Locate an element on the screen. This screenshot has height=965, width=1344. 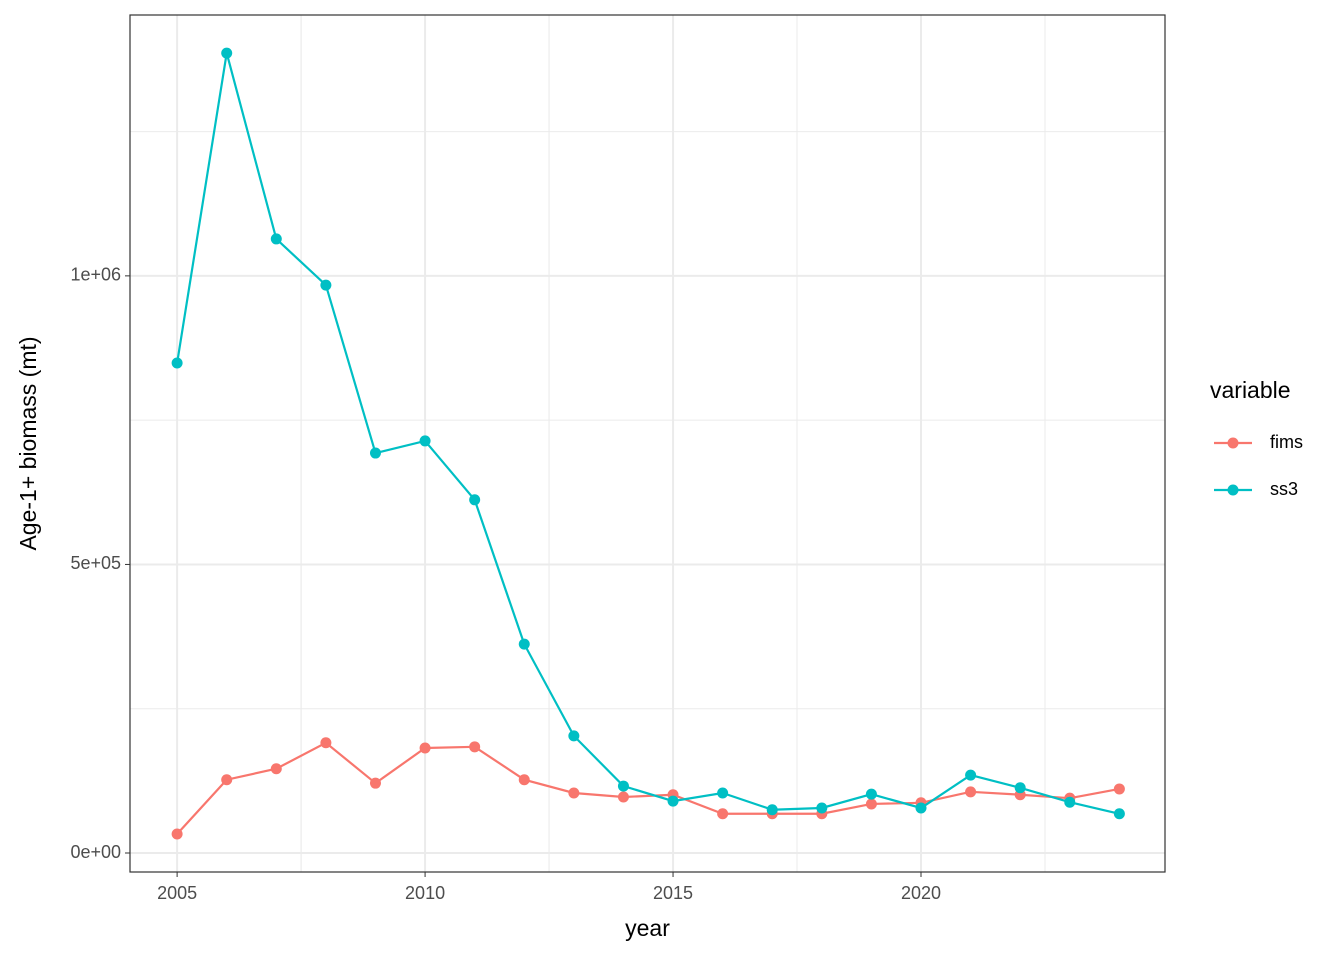
x-tick-label: 2005 is located at coordinates (177, 893).